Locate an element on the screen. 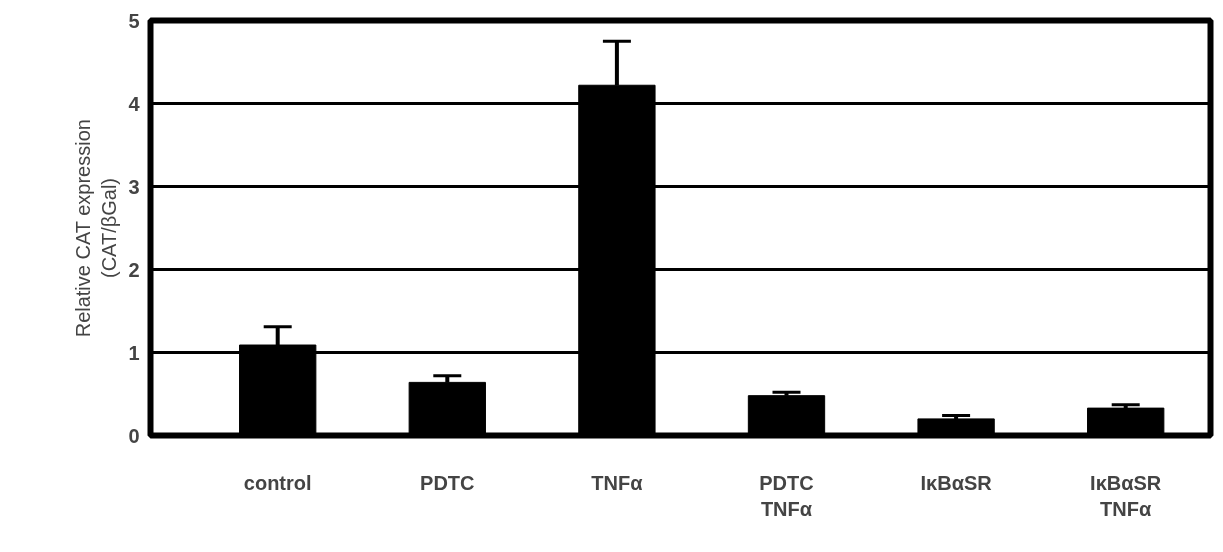 The height and width of the screenshot is (552, 1223). x-tick-label: IκBαSR TNFα is located at coordinates (1126, 495).